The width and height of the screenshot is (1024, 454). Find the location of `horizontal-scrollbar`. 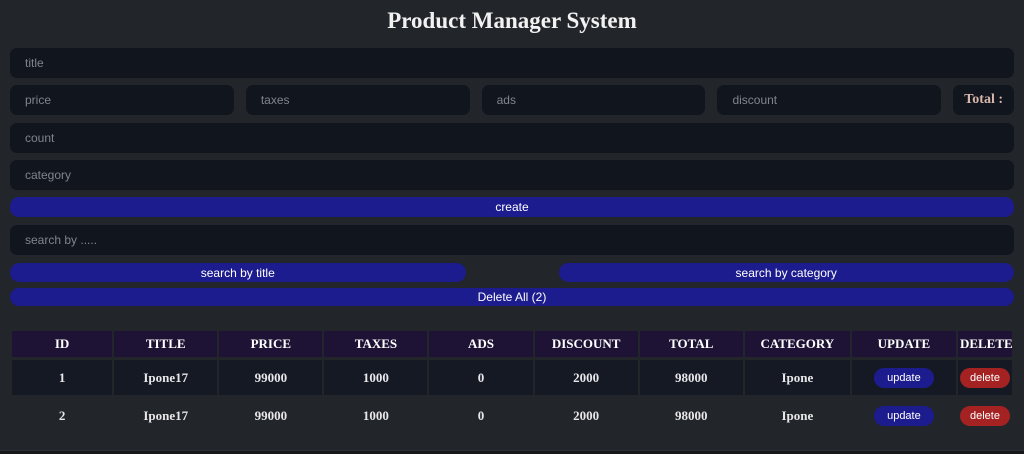

horizontal-scrollbar is located at coordinates (512, 452).